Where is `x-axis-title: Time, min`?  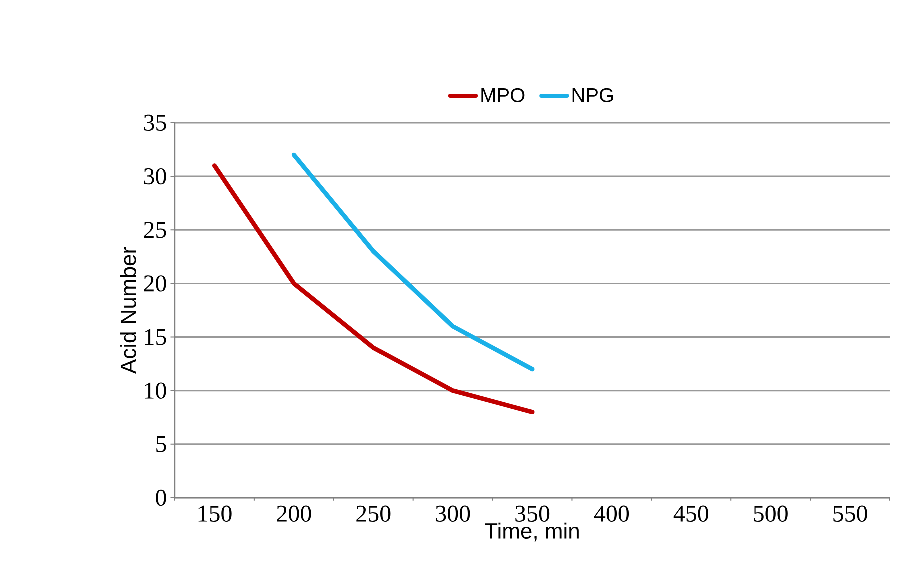 x-axis-title: Time, min is located at coordinates (532, 532).